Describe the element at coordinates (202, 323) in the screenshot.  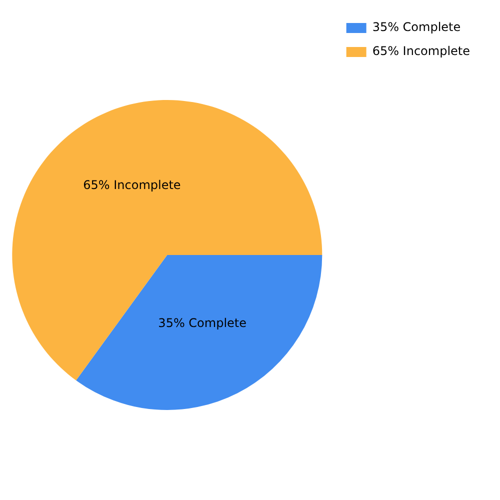
I see `data-label: 35% Complete` at that location.